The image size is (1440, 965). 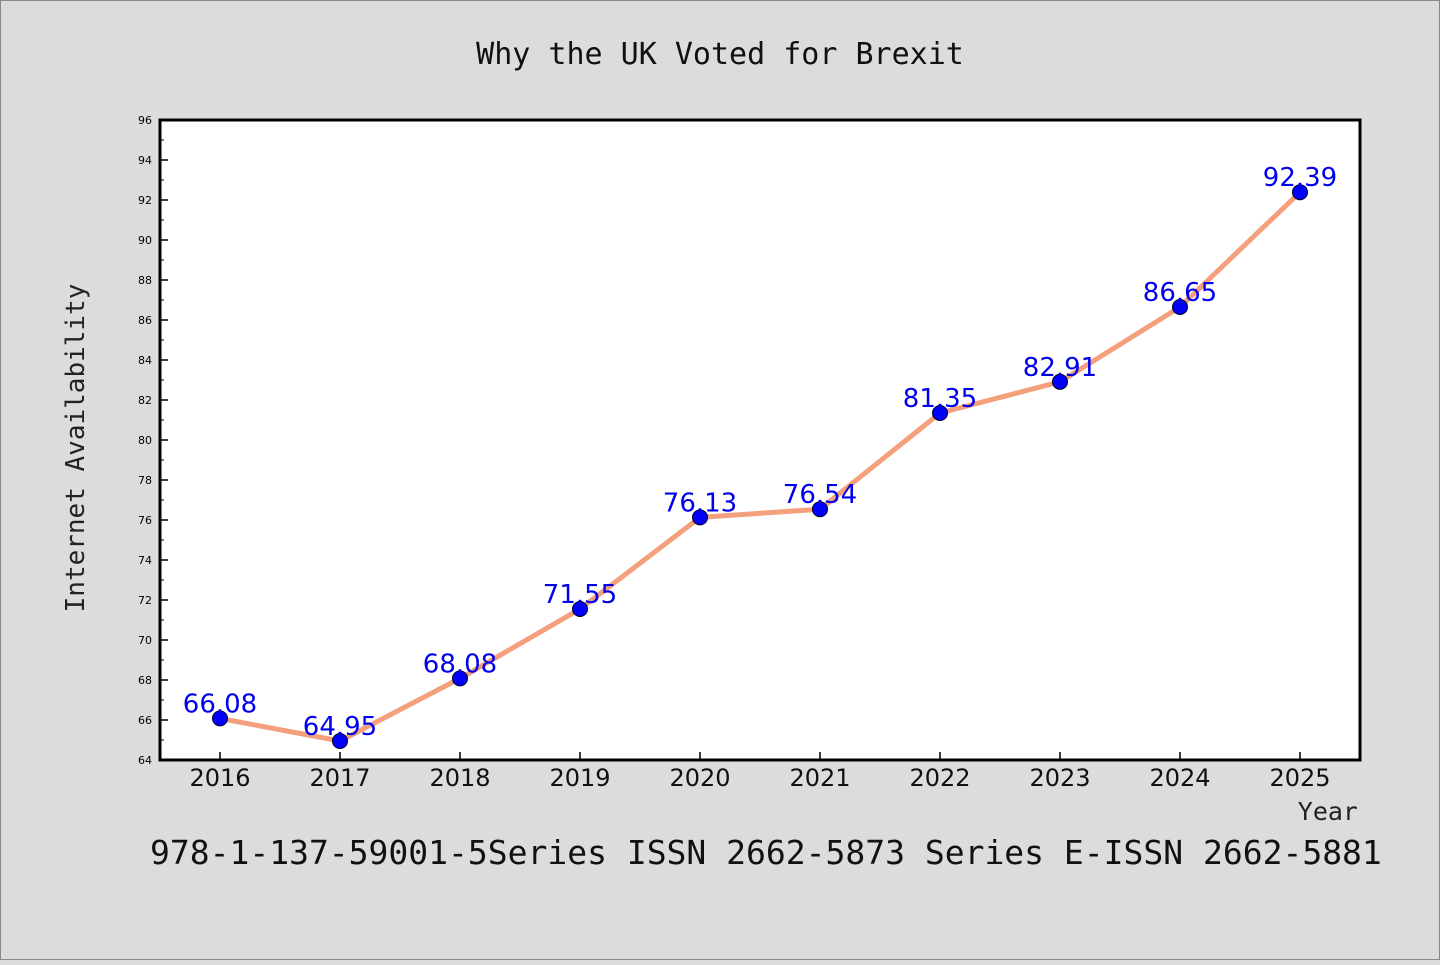 I want to click on x-tick-label: 2021, so click(x=819, y=778).